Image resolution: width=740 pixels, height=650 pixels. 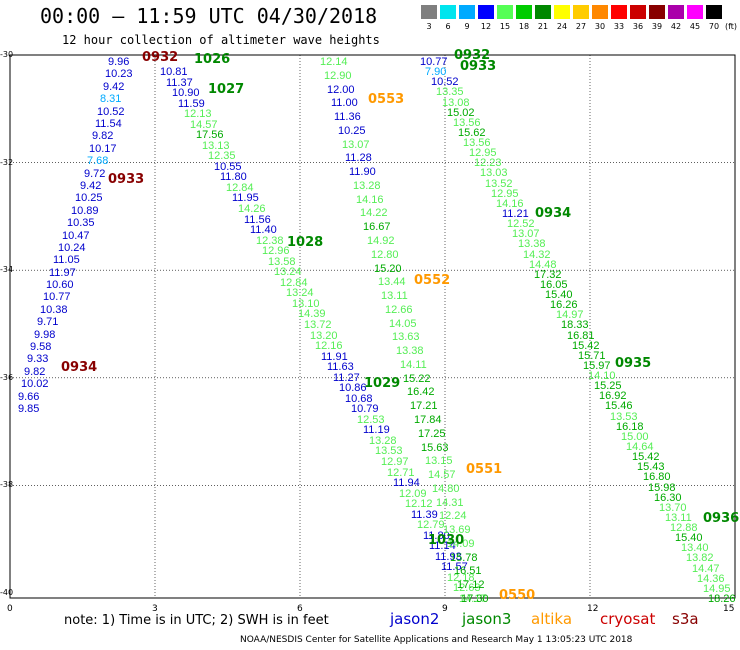 I want to click on wave-height-value: 12.12, so click(x=419, y=504).